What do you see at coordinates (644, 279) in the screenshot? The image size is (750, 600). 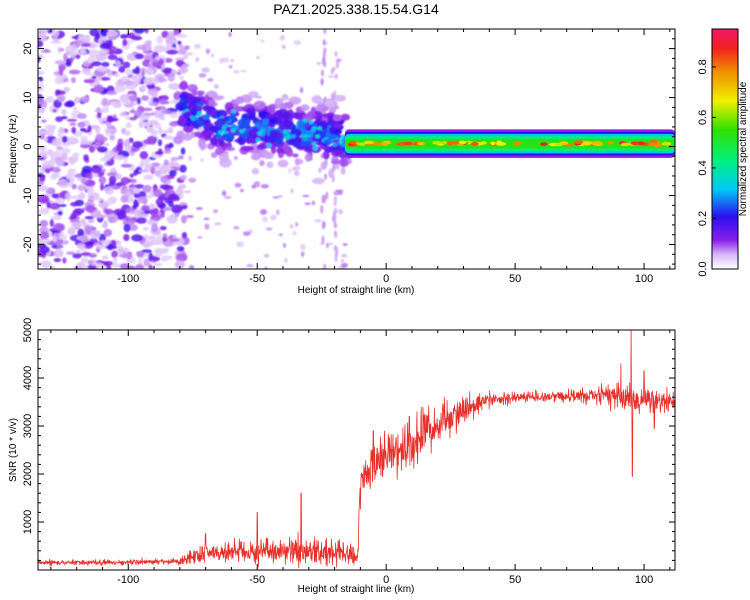 I see `spectrogram-xtick-label: 100` at bounding box center [644, 279].